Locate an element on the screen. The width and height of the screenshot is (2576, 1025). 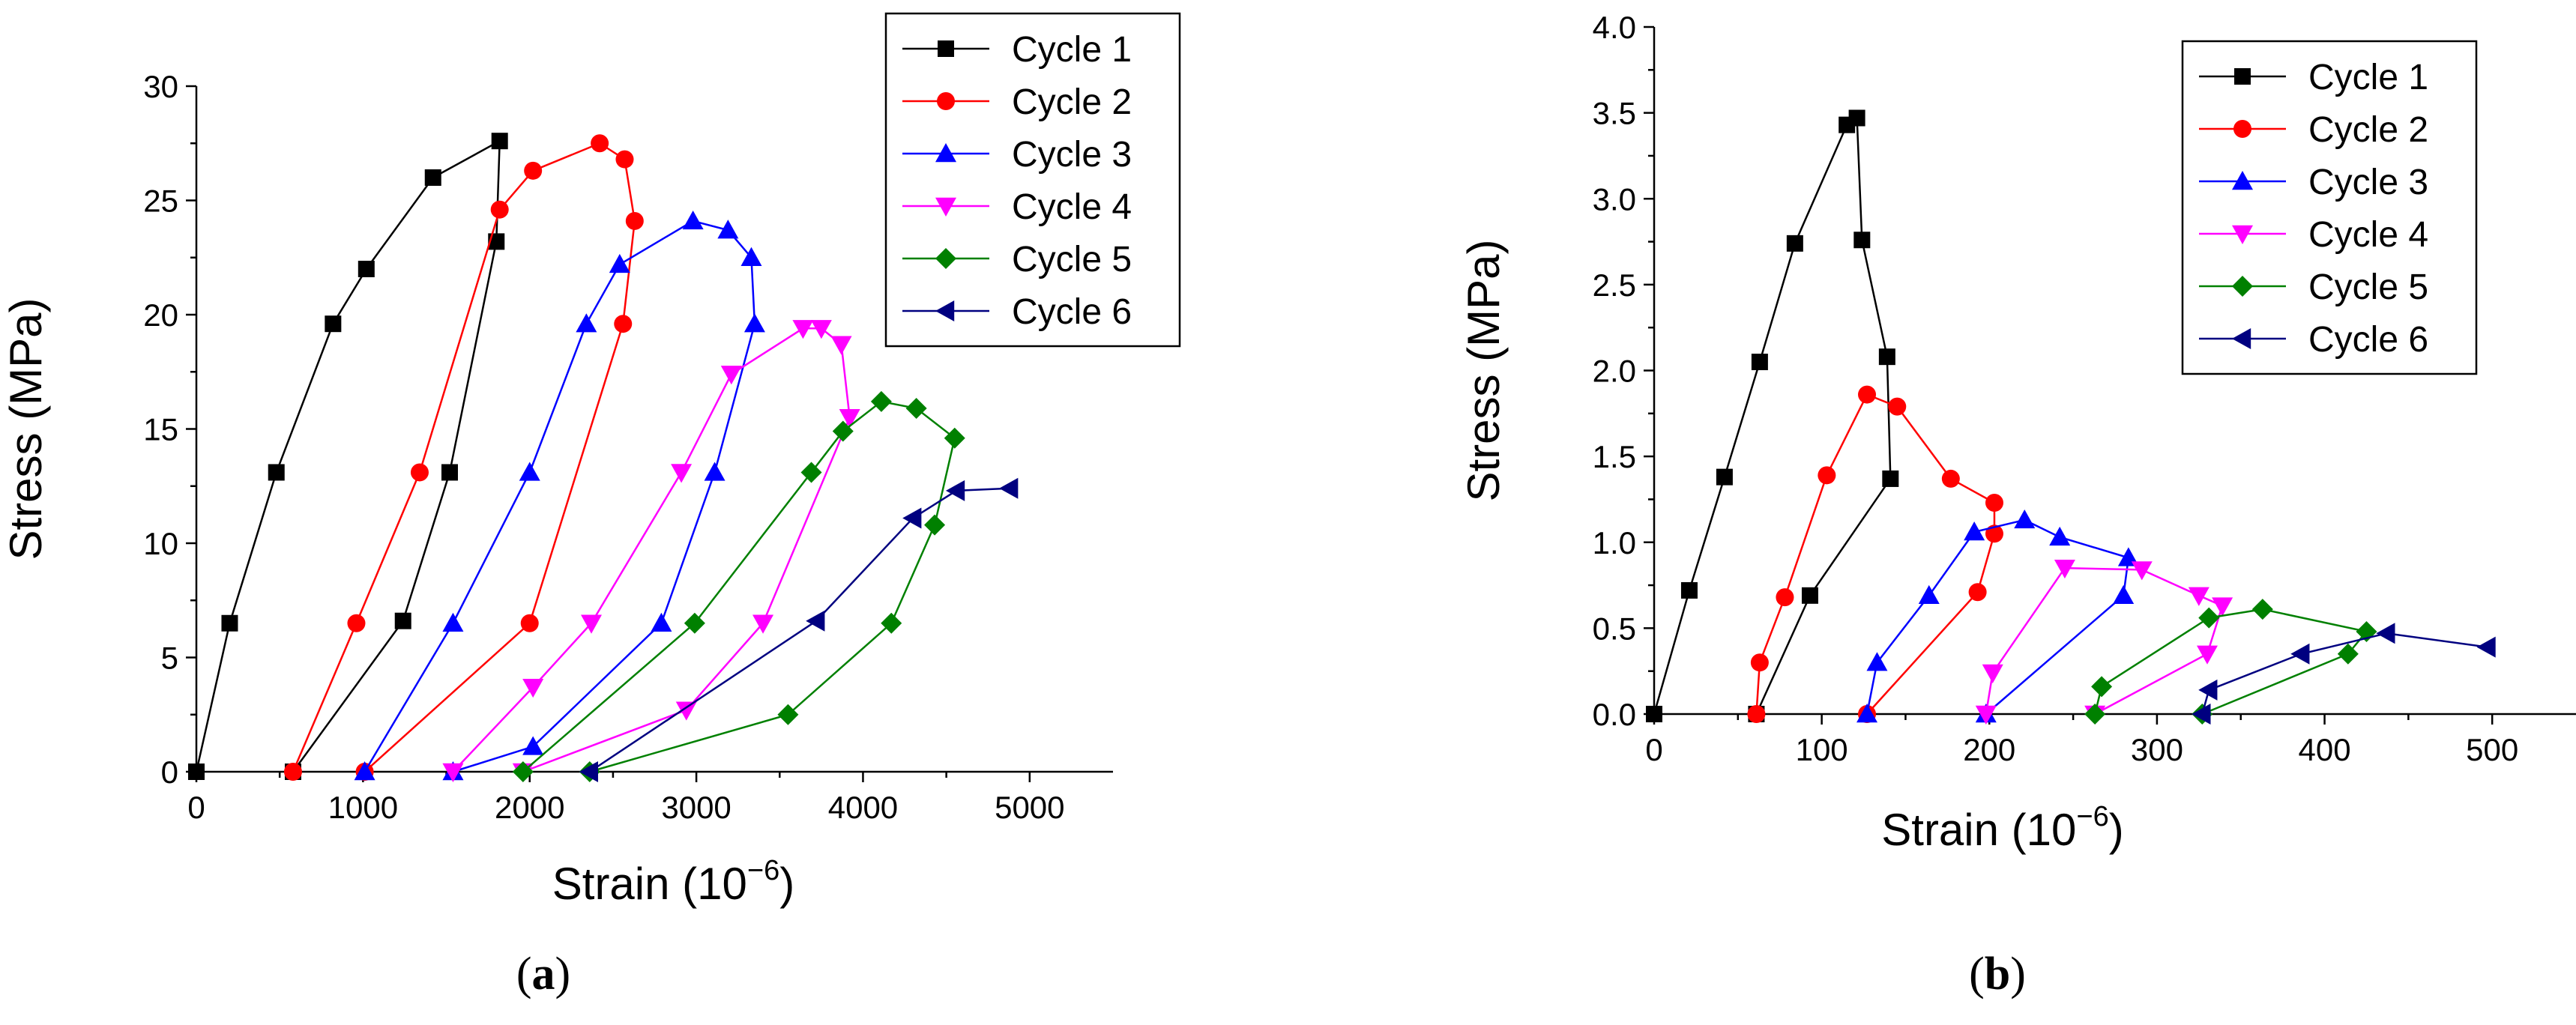
y-tick-label: 30 is located at coordinates (161, 86).